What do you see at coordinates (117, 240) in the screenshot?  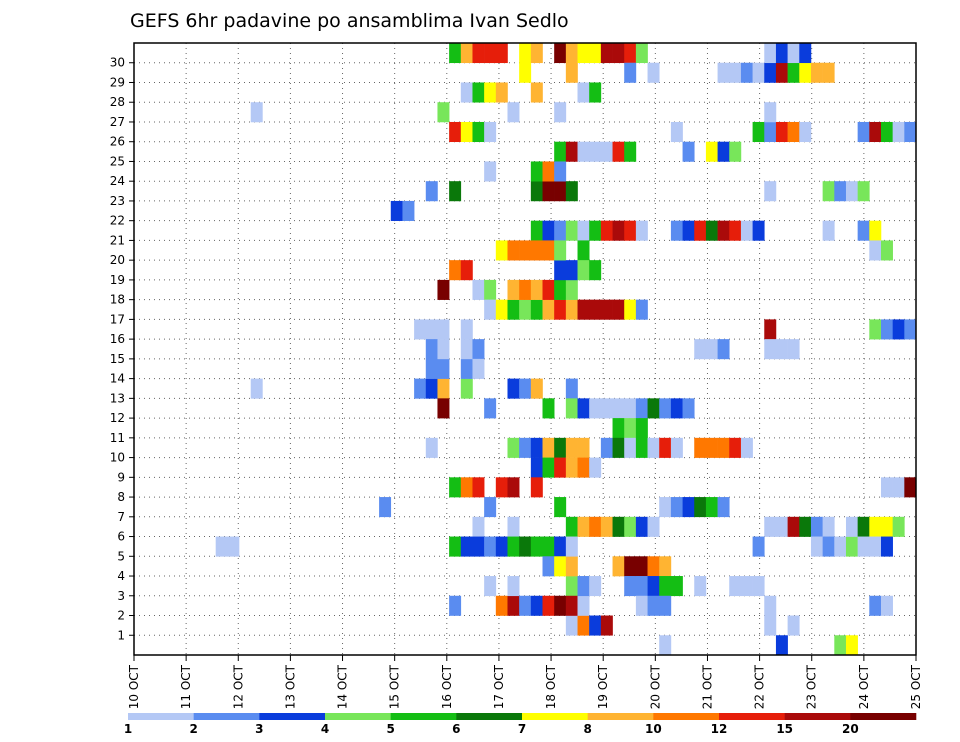 I see `y-tick-label: 21` at bounding box center [117, 240].